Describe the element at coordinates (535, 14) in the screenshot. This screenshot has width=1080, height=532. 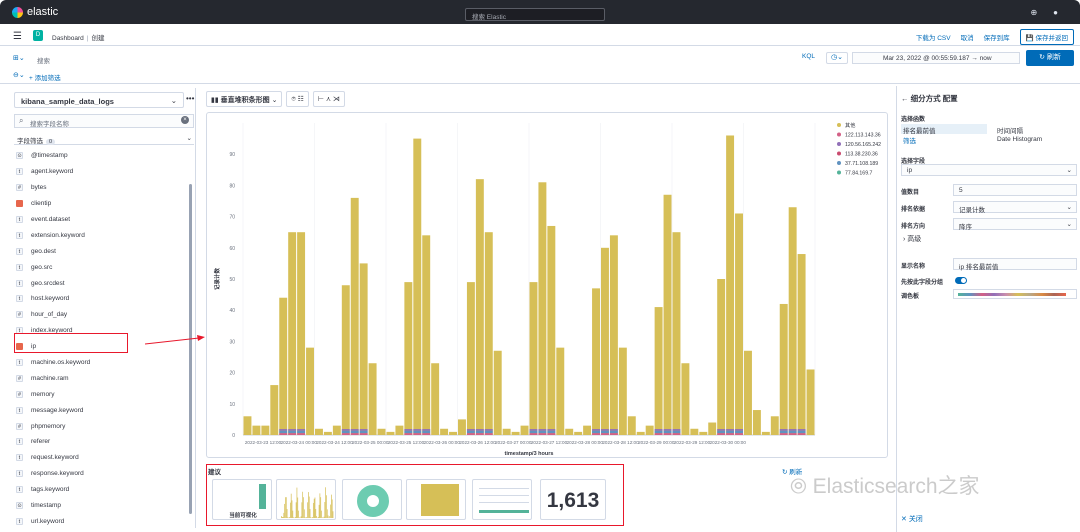
I see `global-search-input: 搜索 Elastic` at that location.